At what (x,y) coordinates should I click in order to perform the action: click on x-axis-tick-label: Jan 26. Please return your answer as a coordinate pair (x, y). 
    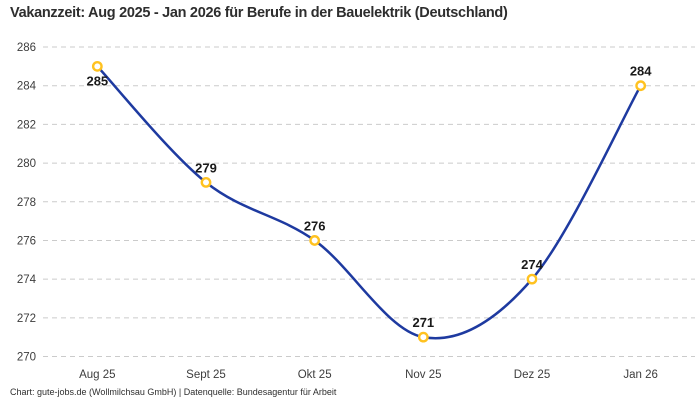
    Looking at the image, I should click on (640, 375).